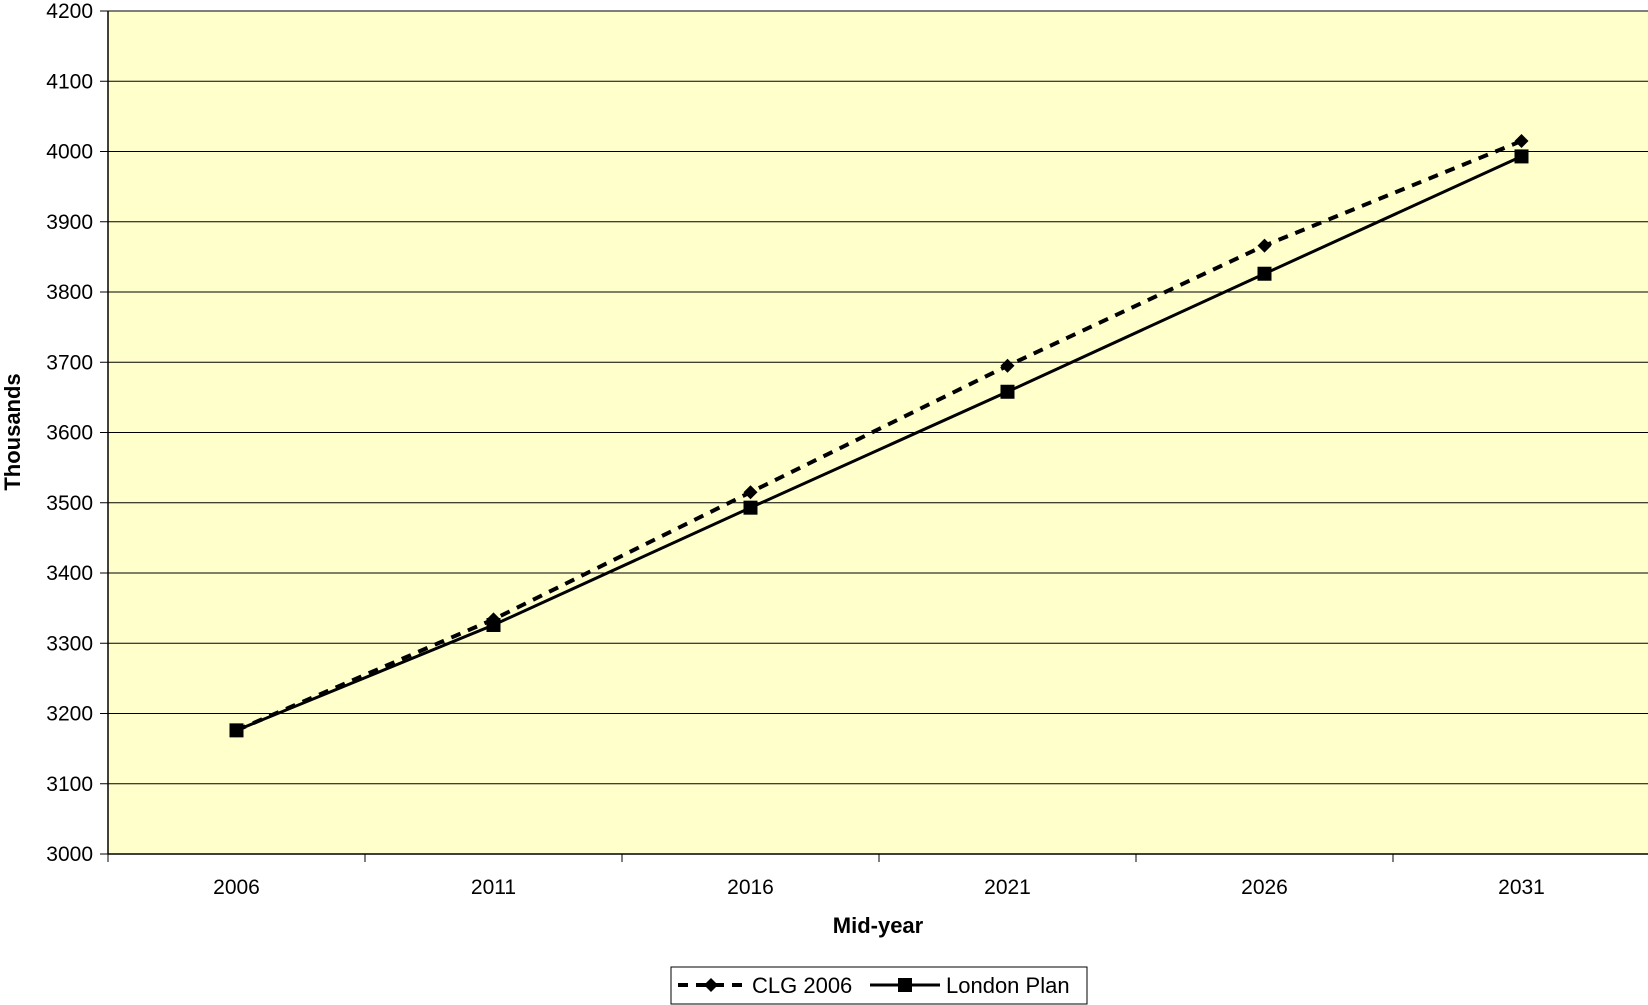 Image resolution: width=1648 pixels, height=1005 pixels. I want to click on y-tick-label-3700: 3700, so click(69, 362).